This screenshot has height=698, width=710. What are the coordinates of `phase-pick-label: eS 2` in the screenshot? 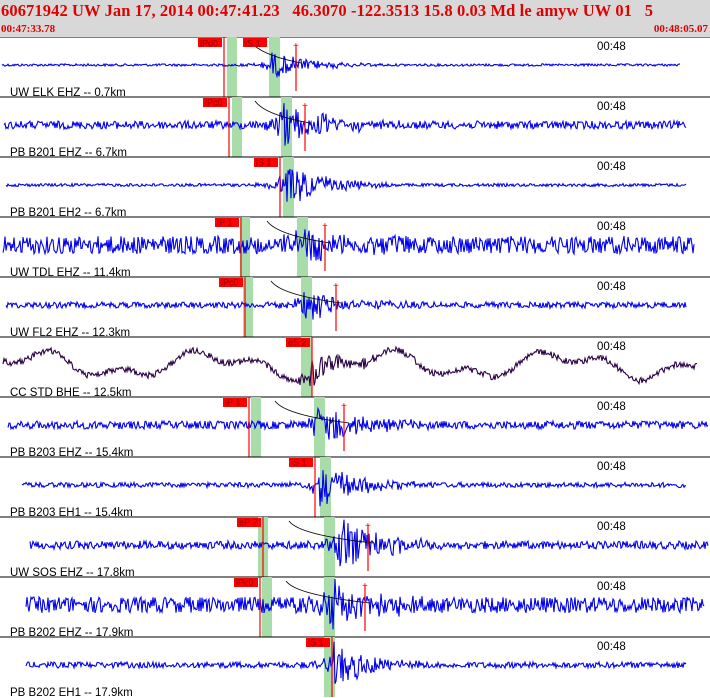 It's located at (297, 343).